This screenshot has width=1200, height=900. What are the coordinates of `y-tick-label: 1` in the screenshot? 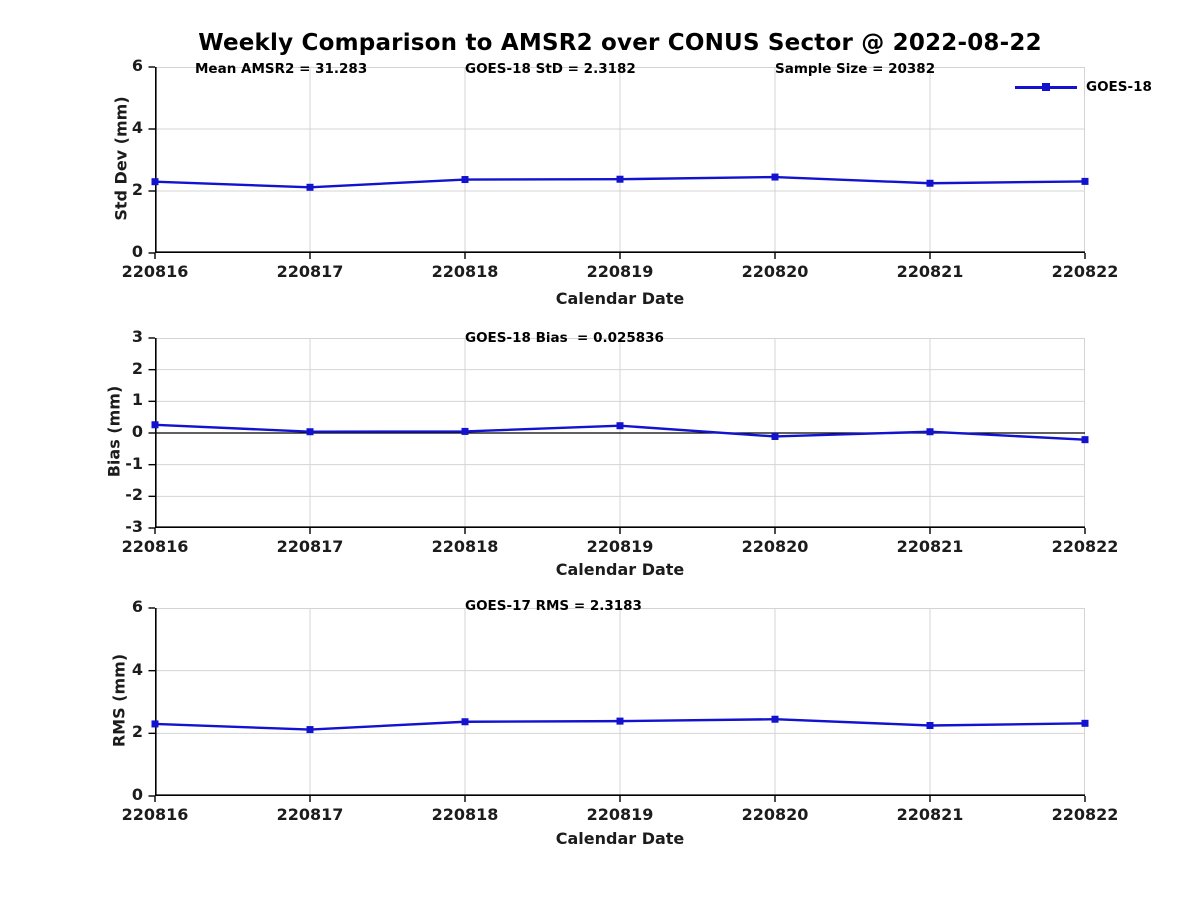 It's located at (137, 400).